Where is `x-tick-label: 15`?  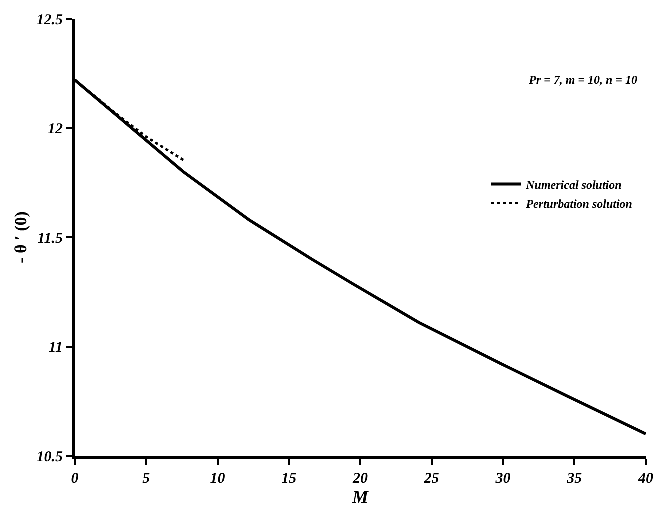 x-tick-label: 15 is located at coordinates (290, 479).